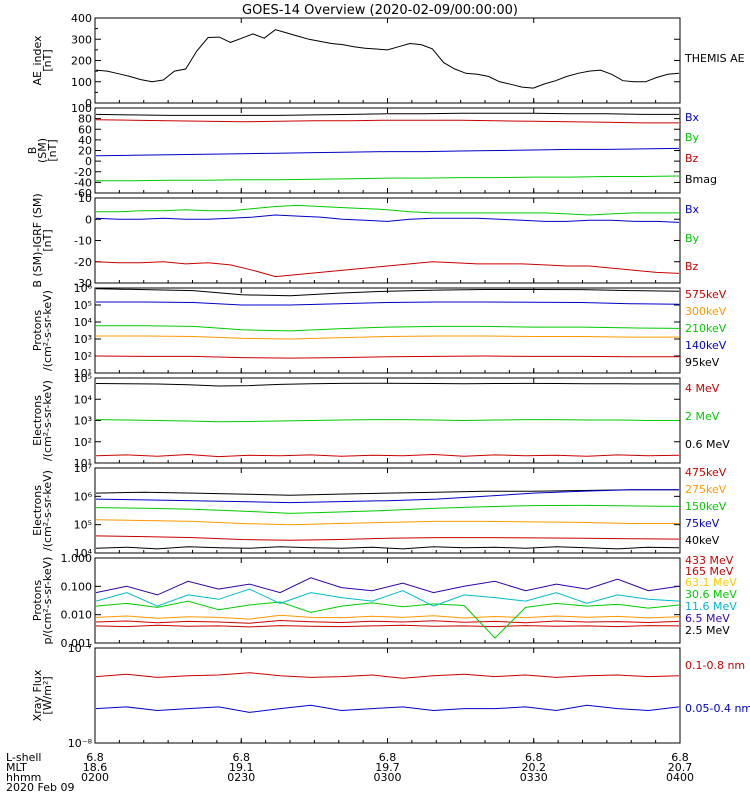 This screenshot has width=750, height=800. What do you see at coordinates (709, 560) in the screenshot?
I see `legend-label: 433 MeV` at bounding box center [709, 560].